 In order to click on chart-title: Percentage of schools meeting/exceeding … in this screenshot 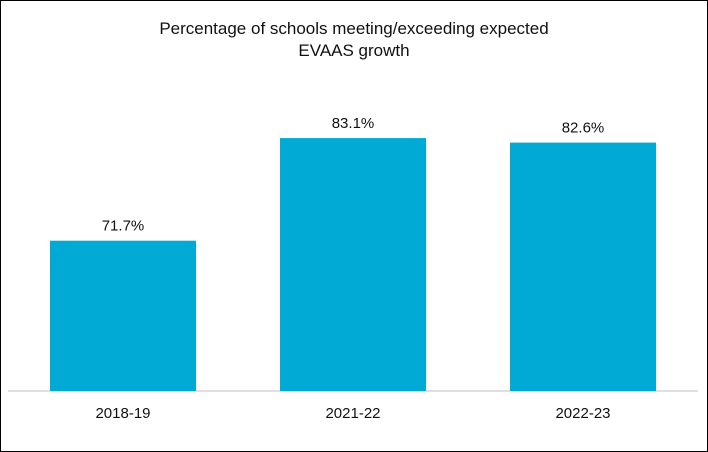, I will do `click(354, 40)`.